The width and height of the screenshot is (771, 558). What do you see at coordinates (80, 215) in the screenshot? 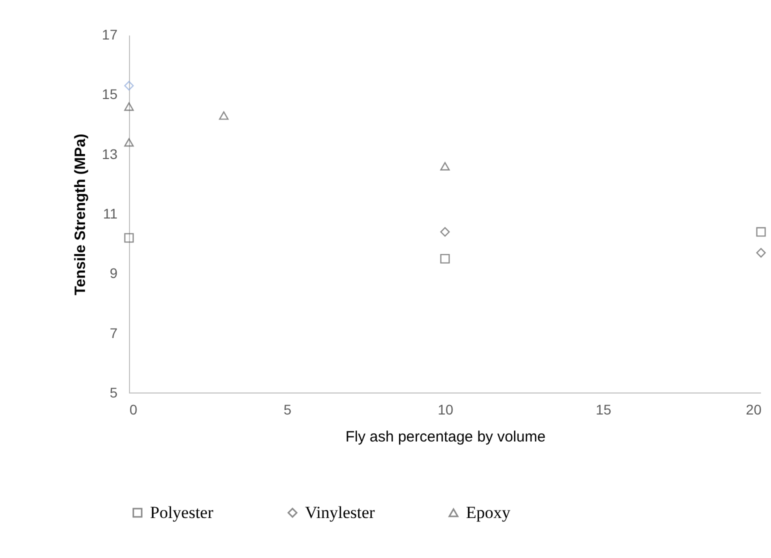
I see `y-axis-title: Tensile Strength (MPa)` at bounding box center [80, 215].